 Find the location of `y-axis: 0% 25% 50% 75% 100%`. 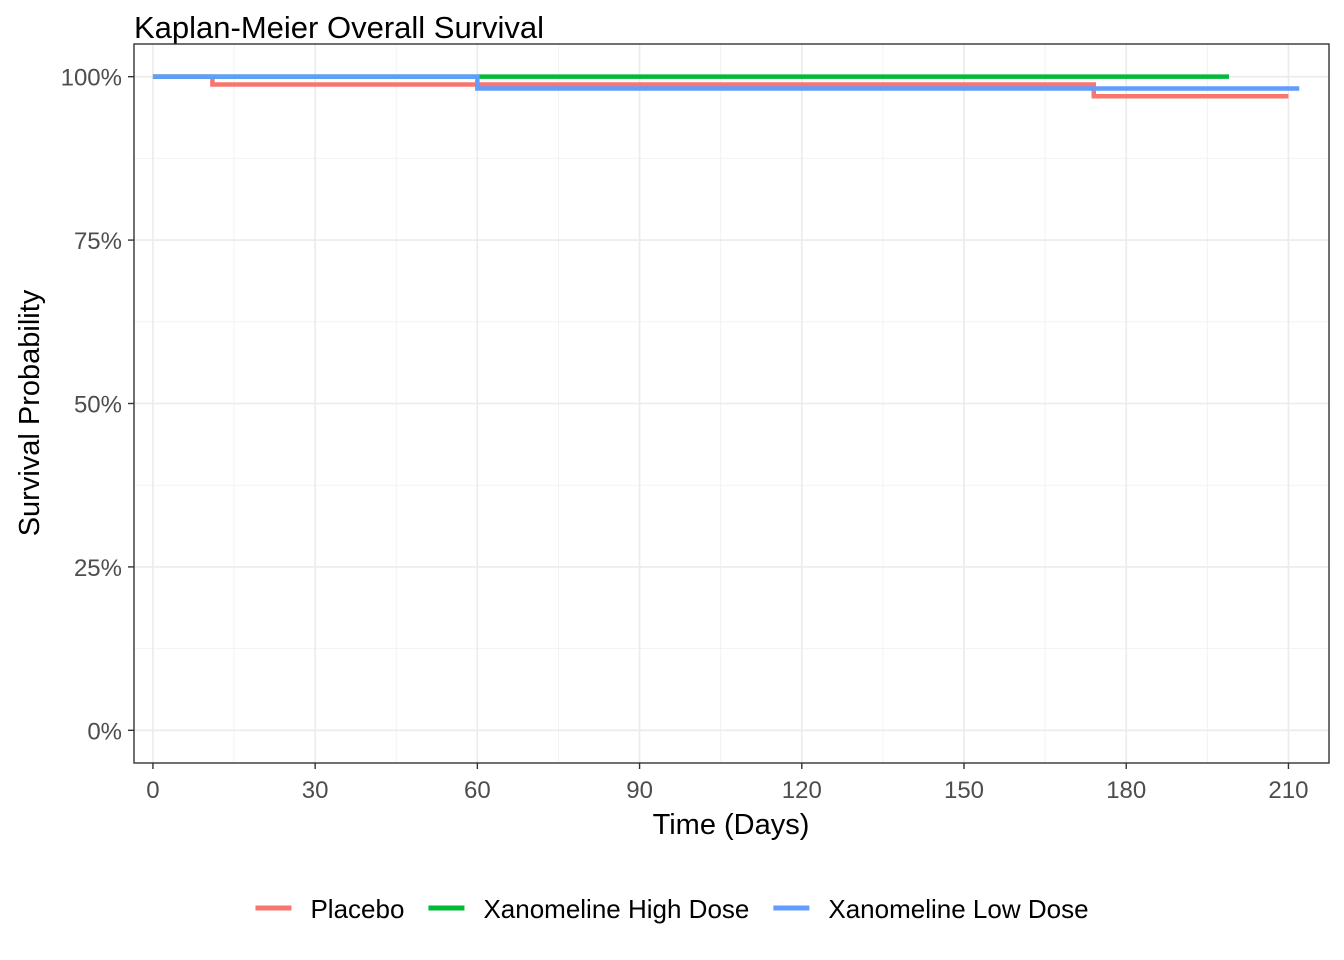

y-axis: 0% 25% 50% 75% 100% is located at coordinates (97, 405).